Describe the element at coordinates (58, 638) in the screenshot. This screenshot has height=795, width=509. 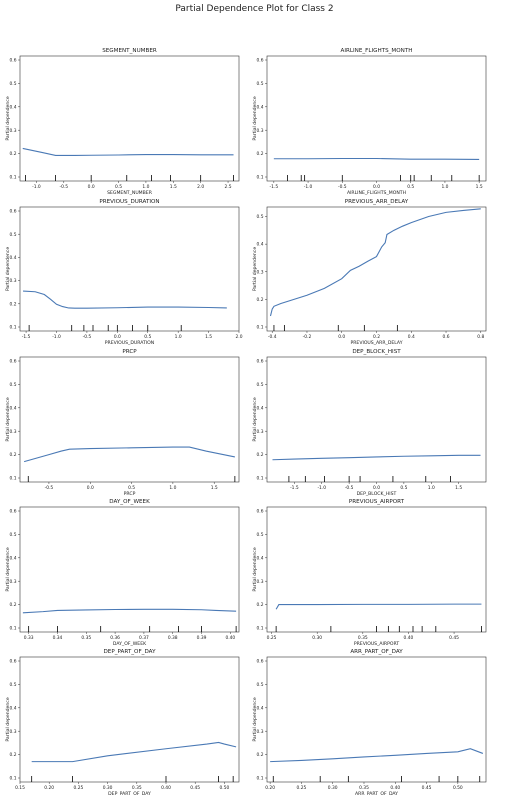
I see `x-tick-label: 0.34` at that location.